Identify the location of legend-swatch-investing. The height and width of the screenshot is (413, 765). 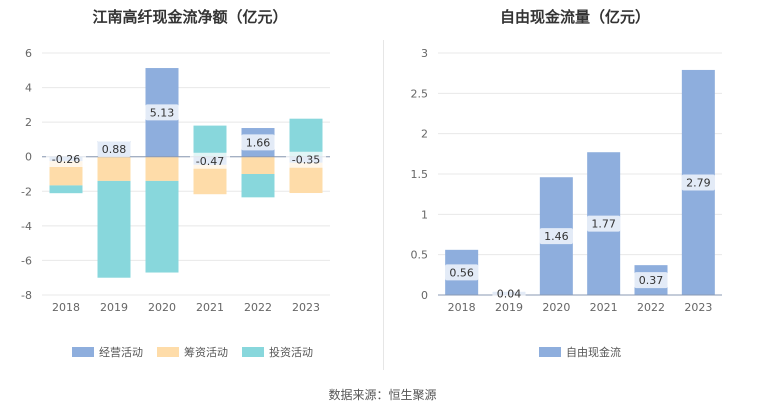
(253, 352).